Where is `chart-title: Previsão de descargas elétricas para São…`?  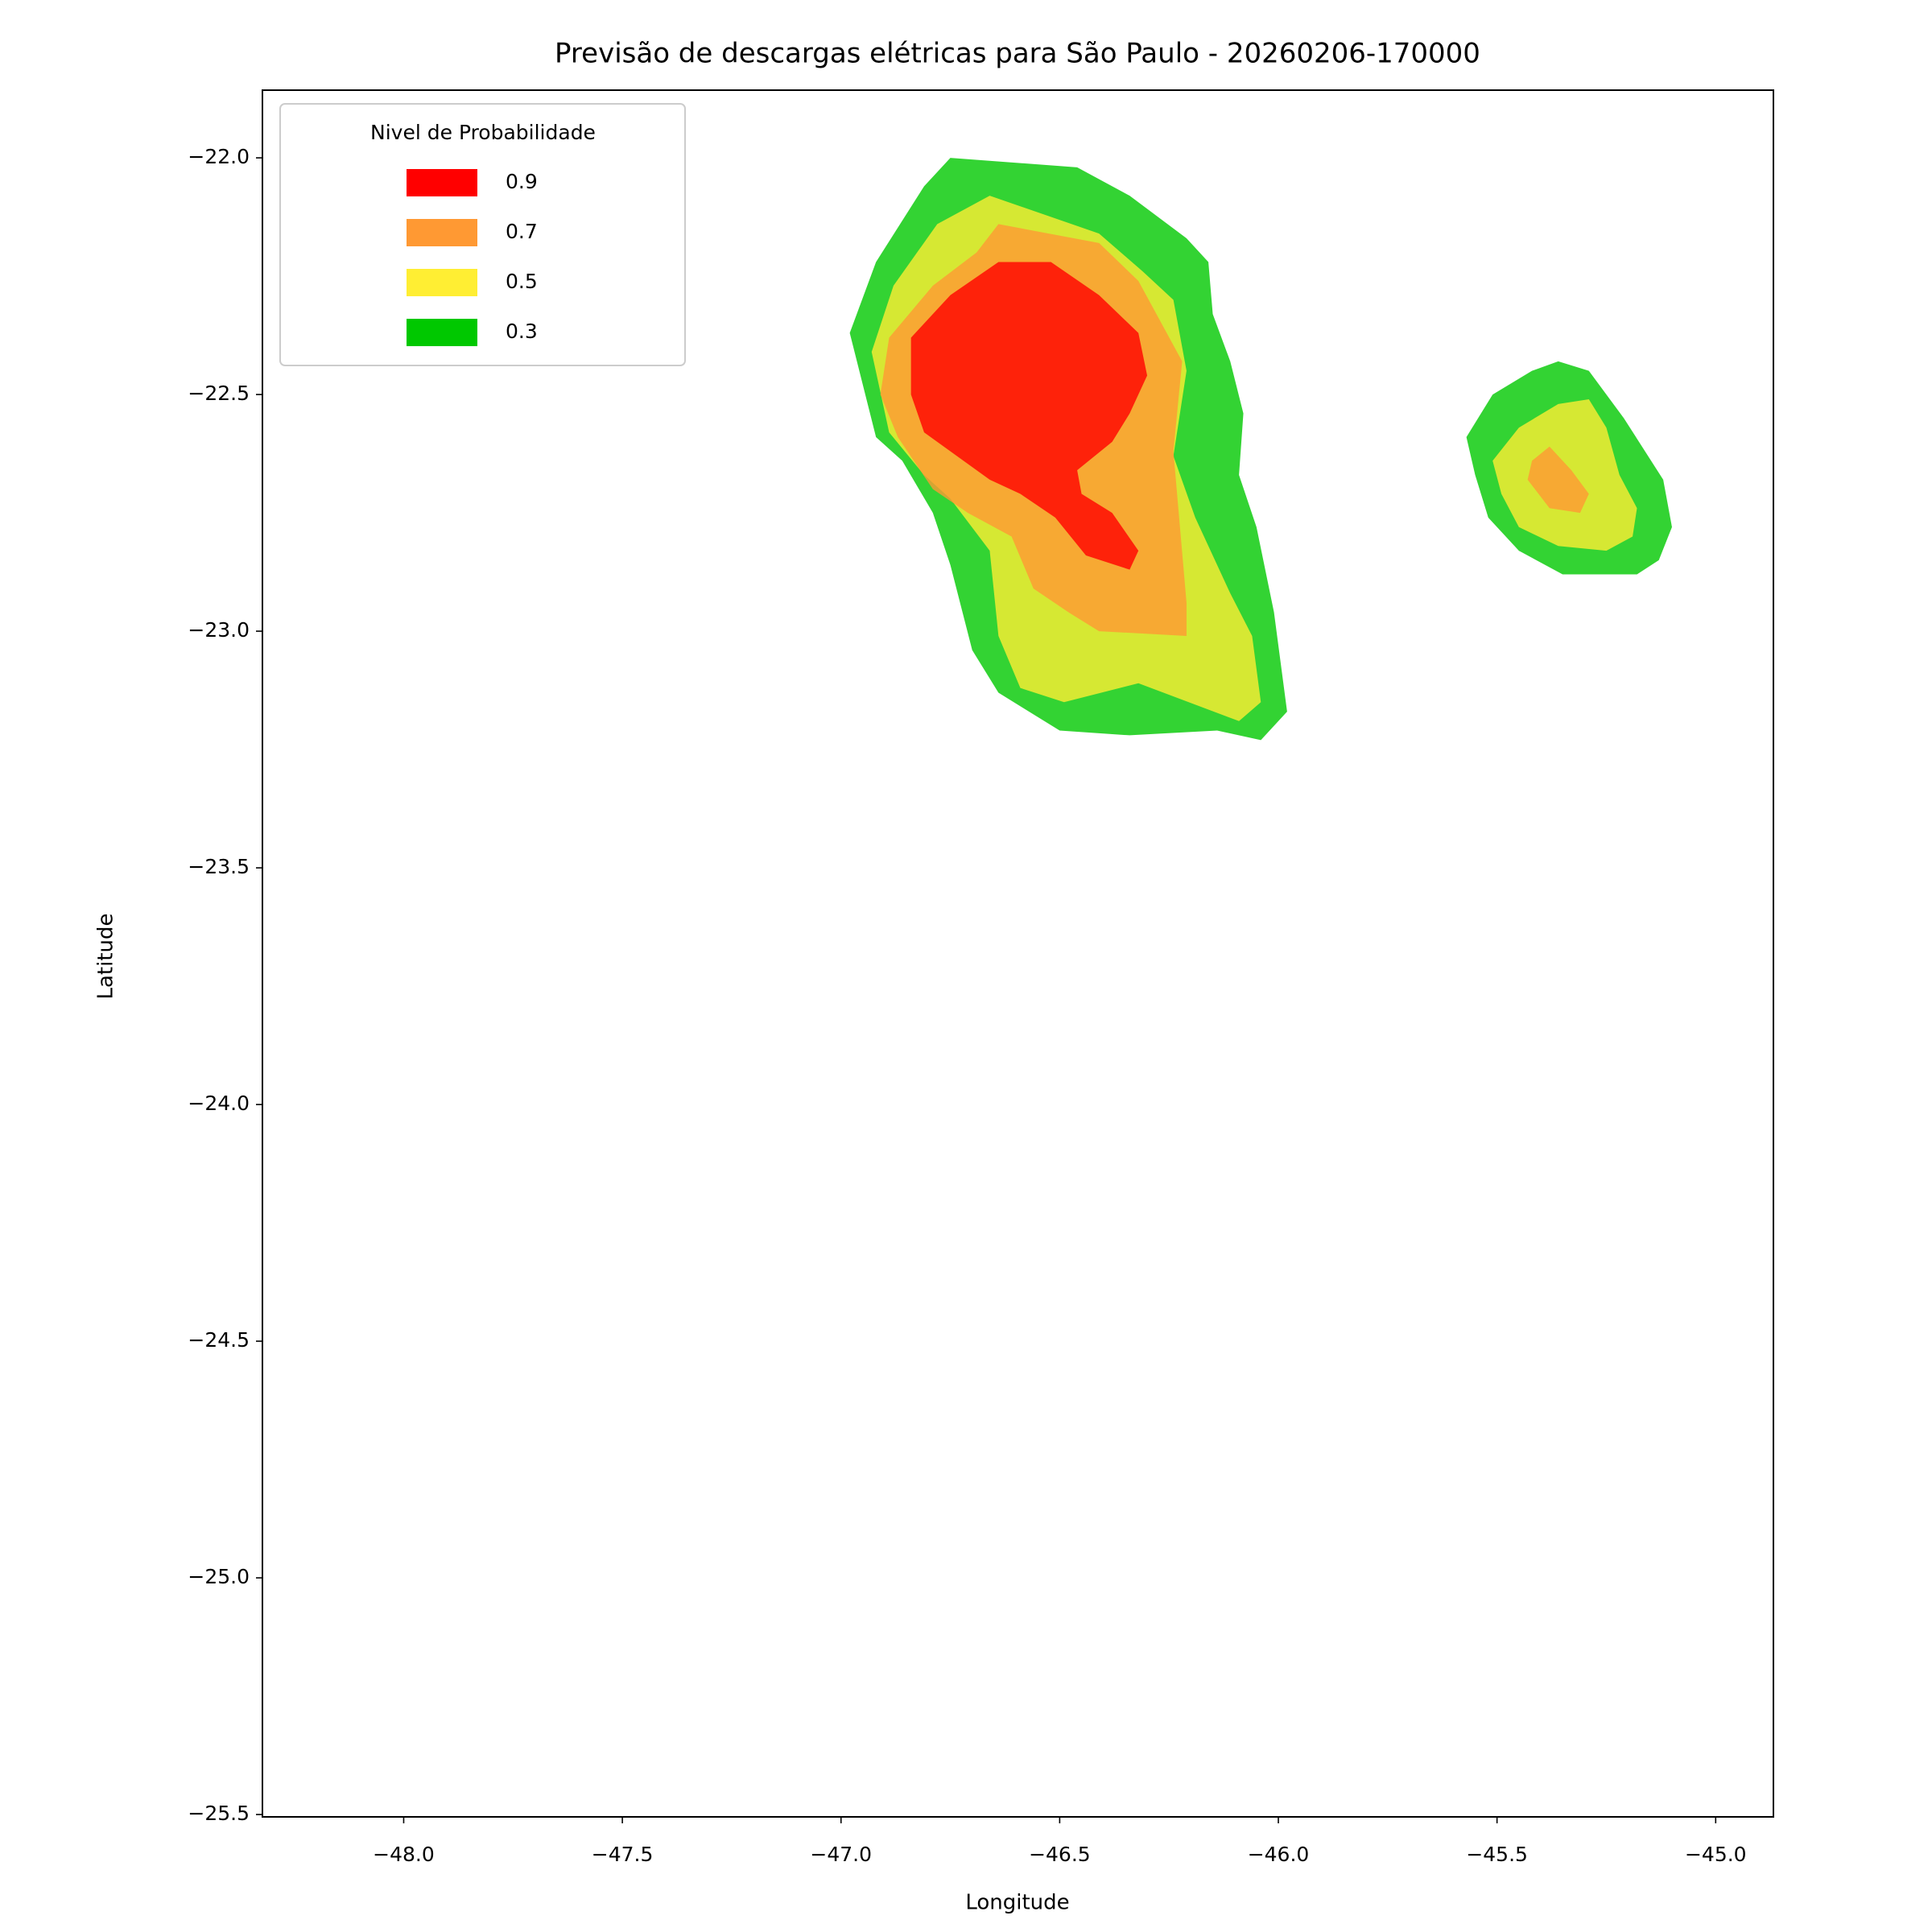
chart-title: Previsão de descargas elétricas para São… is located at coordinates (1017, 54).